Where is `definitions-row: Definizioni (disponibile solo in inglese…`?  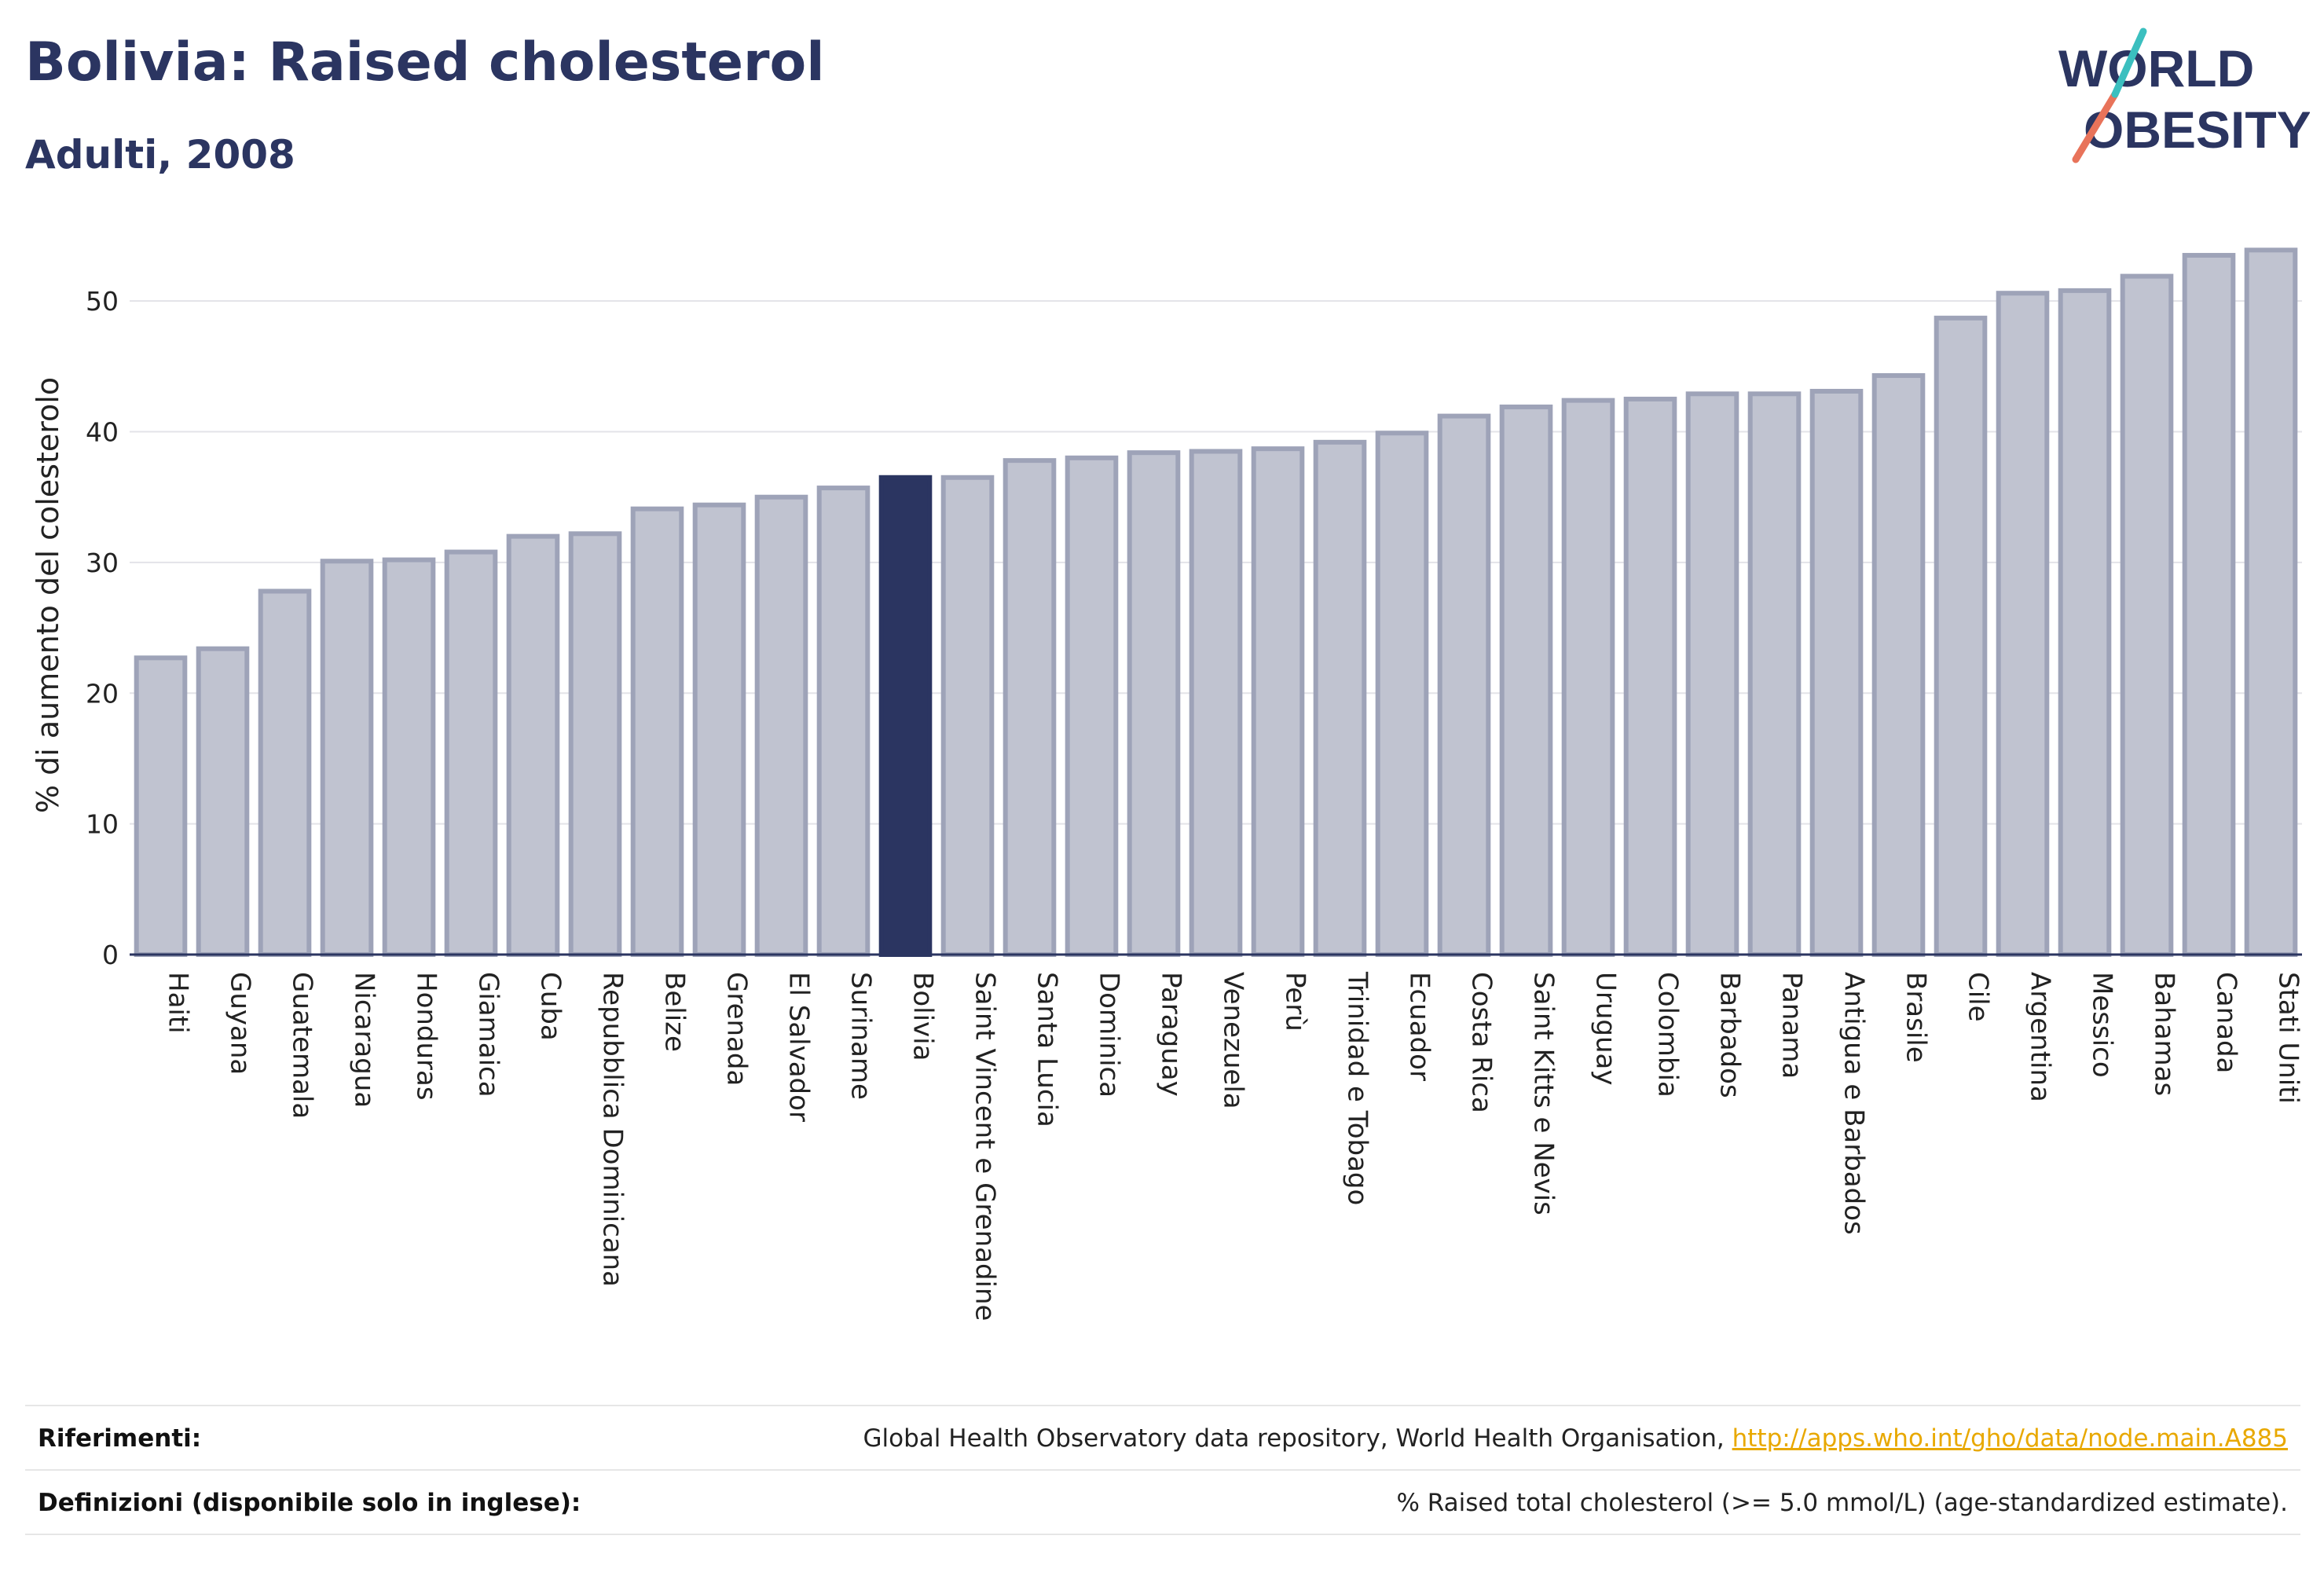 definitions-row: Definizioni (disponibile solo in inglese… is located at coordinates (1162, 1502).